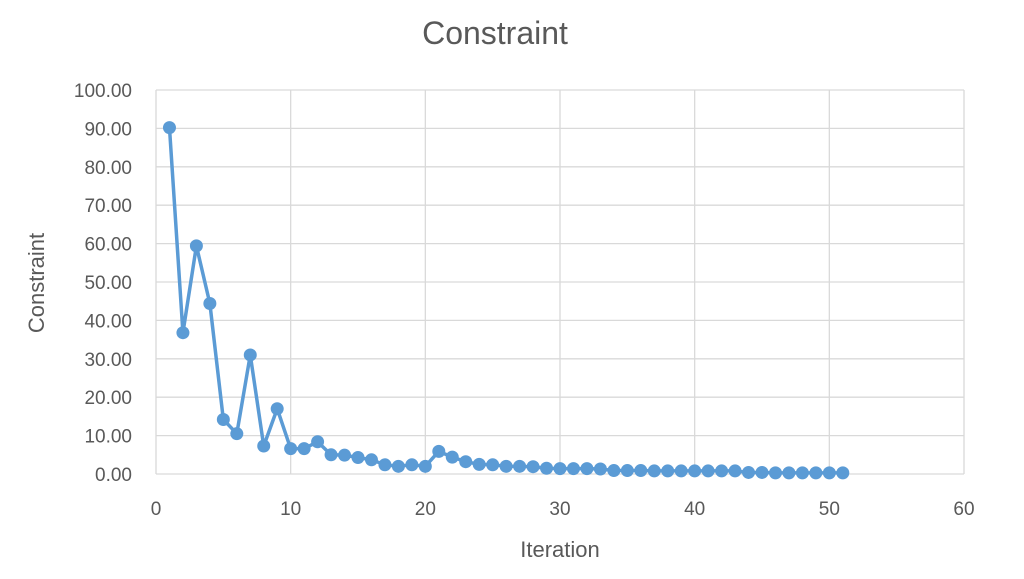  What do you see at coordinates (156, 509) in the screenshot?
I see `x-tick-label: 0` at bounding box center [156, 509].